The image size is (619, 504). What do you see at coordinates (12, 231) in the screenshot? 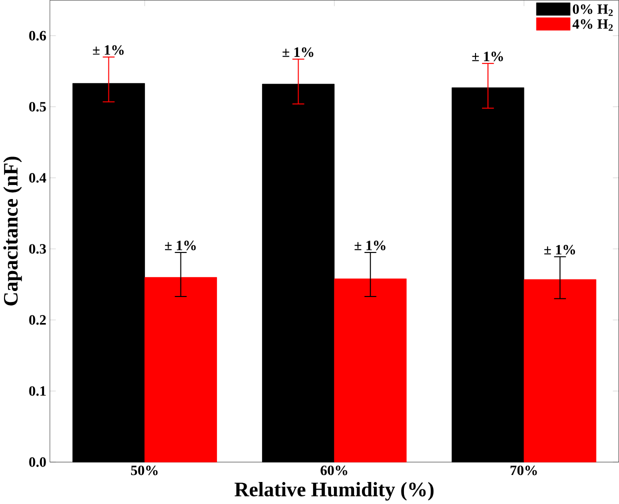
I see `y-axis-title: Capacitance (nF)` at bounding box center [12, 231].